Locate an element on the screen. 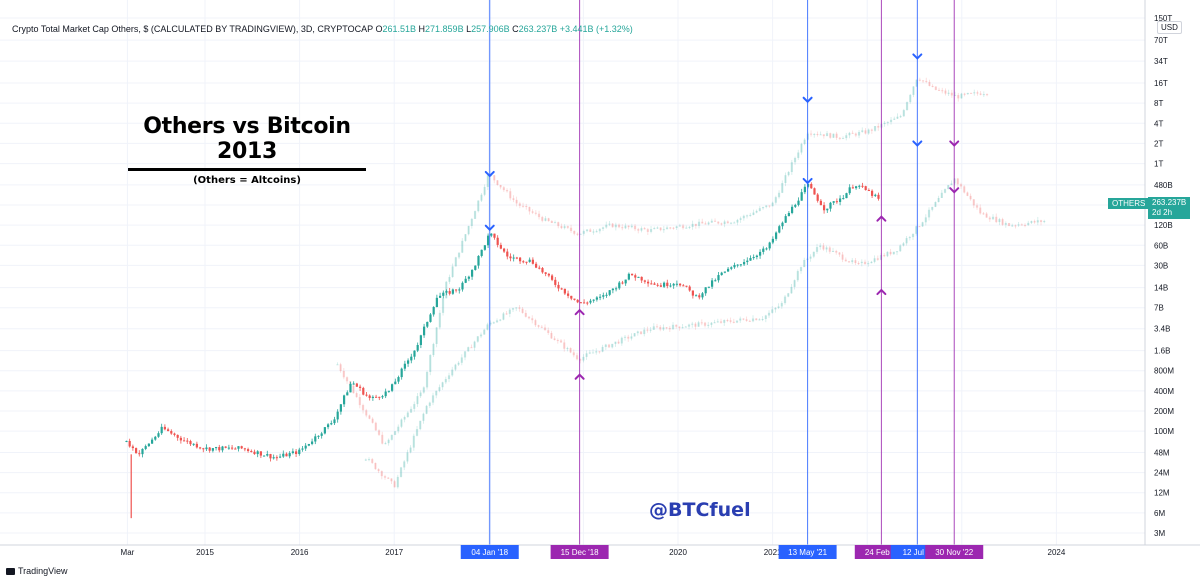 The height and width of the screenshot is (583, 1200). price-tick-label: 16T is located at coordinates (1161, 83).